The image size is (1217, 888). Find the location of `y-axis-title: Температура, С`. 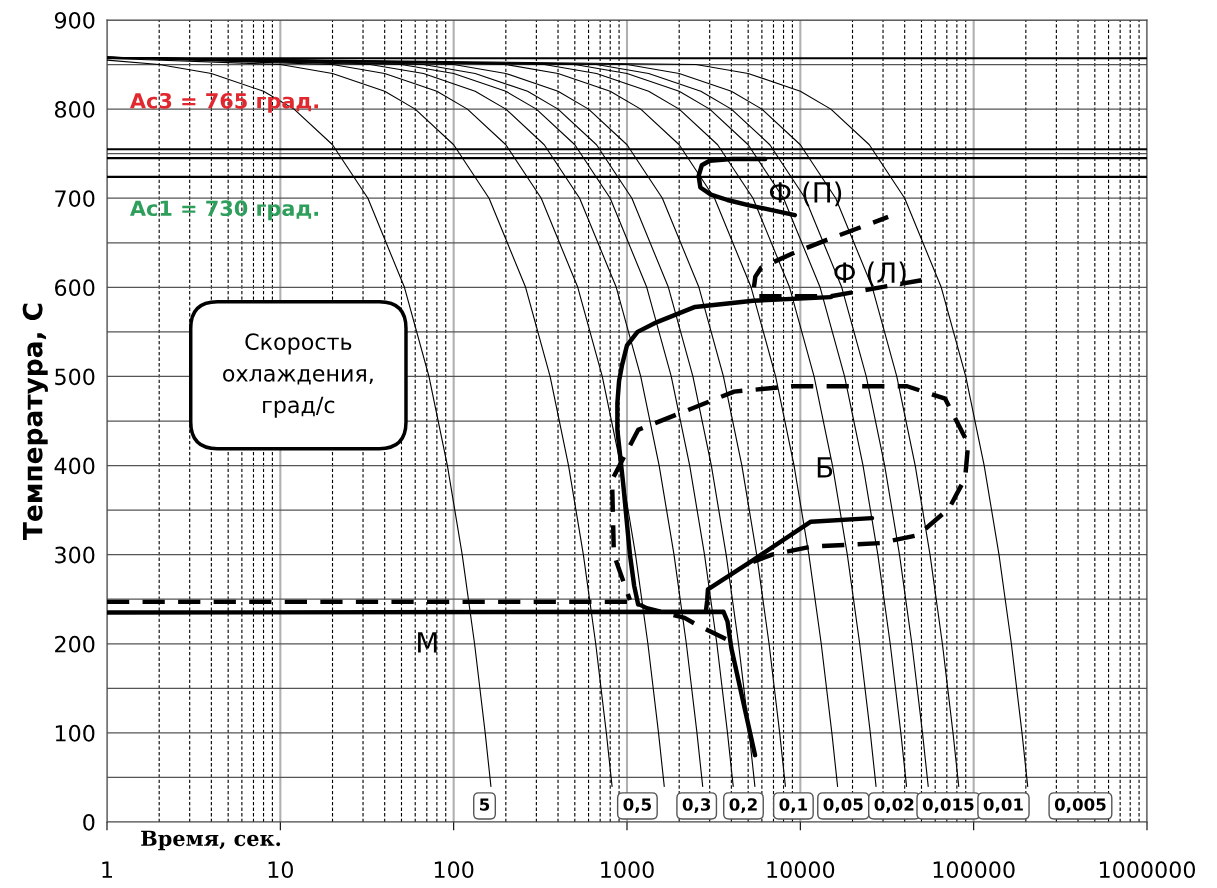

y-axis-title: Температура, С is located at coordinates (35, 421).